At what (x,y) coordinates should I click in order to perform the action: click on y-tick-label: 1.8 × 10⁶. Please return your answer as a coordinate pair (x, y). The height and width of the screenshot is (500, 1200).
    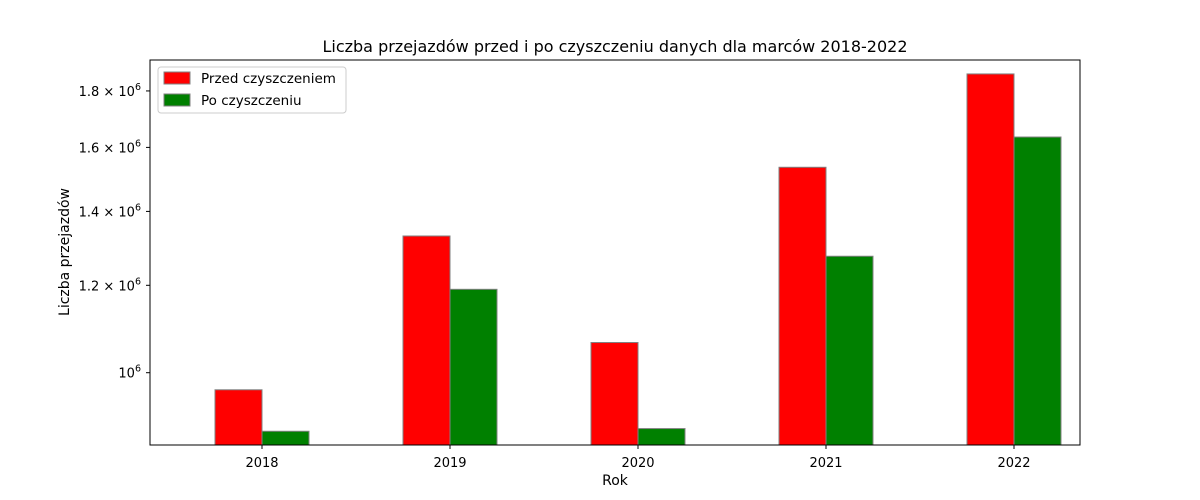
    Looking at the image, I should click on (110, 91).